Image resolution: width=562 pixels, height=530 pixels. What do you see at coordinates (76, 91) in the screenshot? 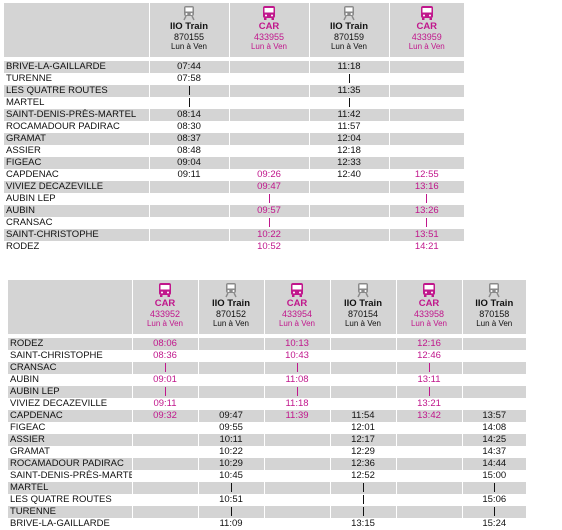
I see `station-name: LES QUATRE ROUTES` at bounding box center [76, 91].